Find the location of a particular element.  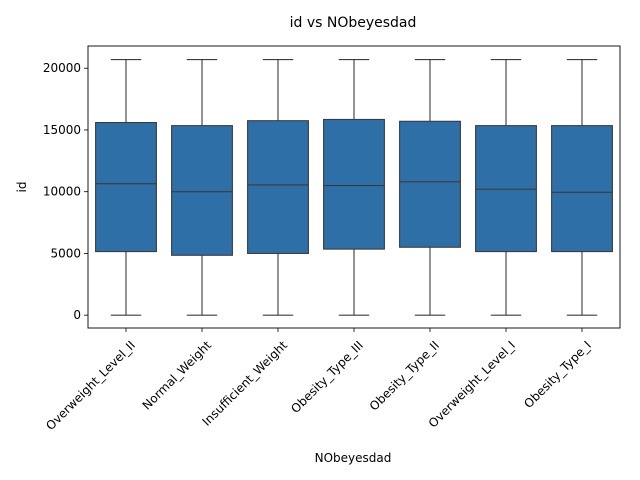

x-tick-label: Insufficient_Weight is located at coordinates (245, 383).